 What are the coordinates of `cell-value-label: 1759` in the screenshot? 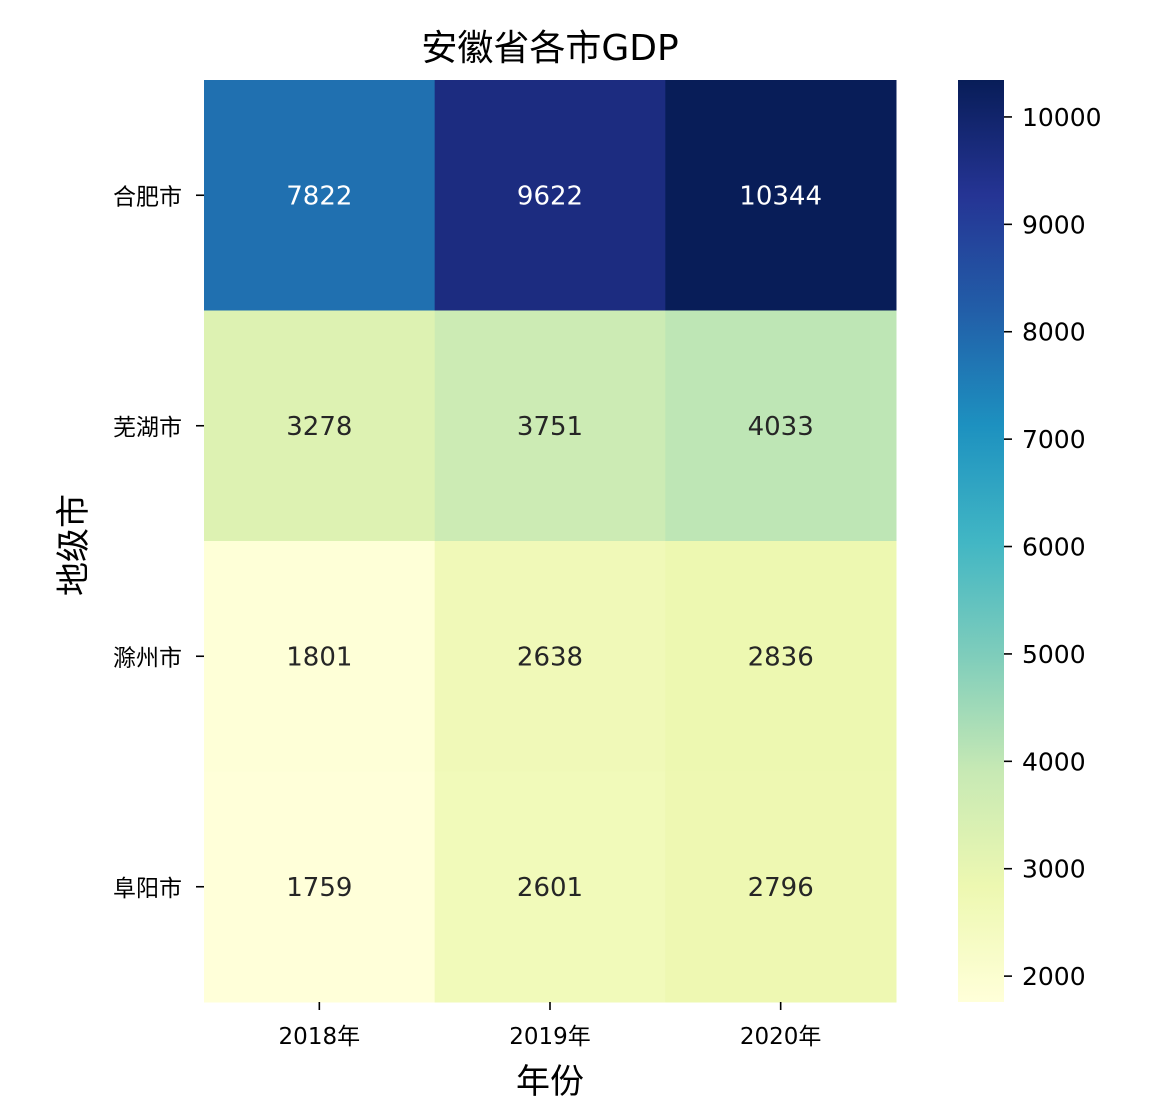 It's located at (319, 888).